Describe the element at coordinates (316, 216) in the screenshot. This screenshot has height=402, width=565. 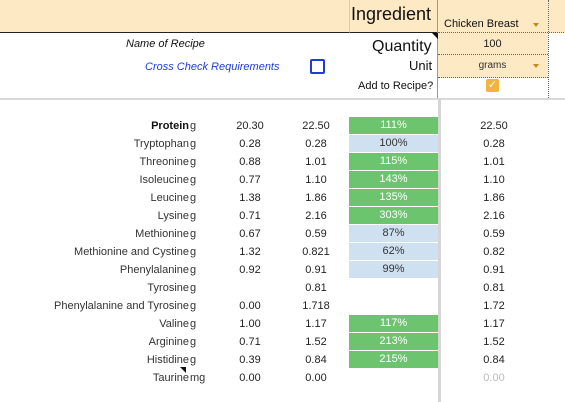
I see `ingredient-value: 2.16` at that location.